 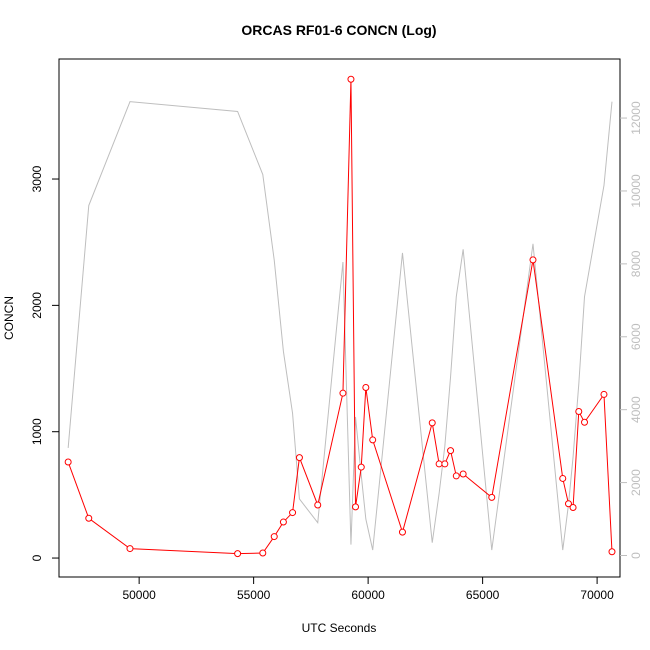 What do you see at coordinates (636, 336) in the screenshot?
I see `y2-tick-label: 6000` at bounding box center [636, 336].